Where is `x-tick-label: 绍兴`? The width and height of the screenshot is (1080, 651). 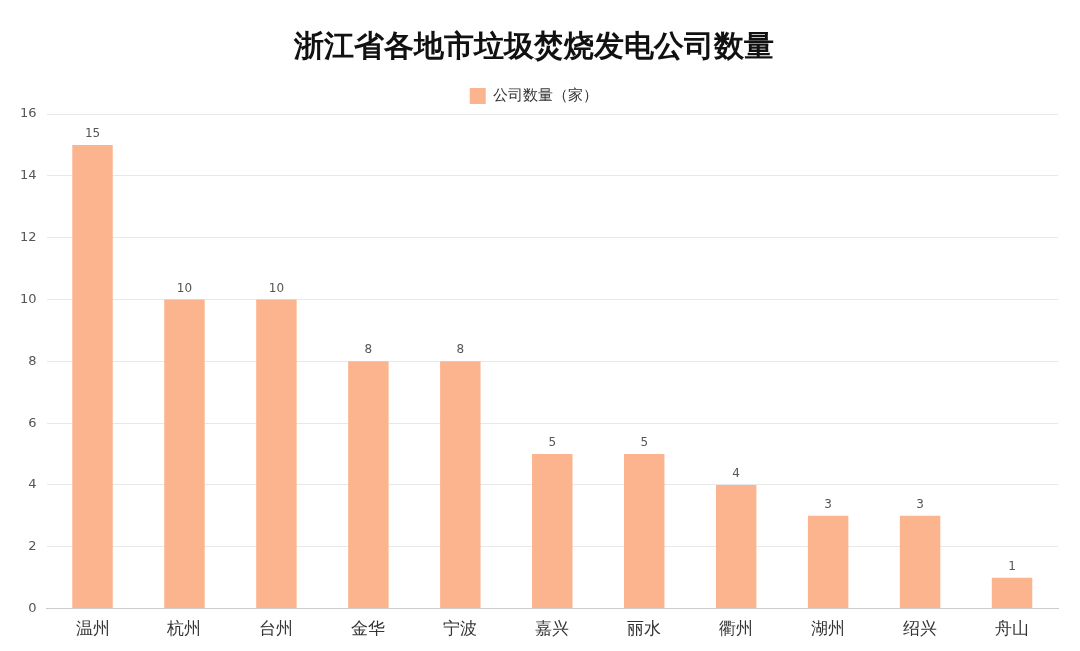 x-tick-label: 绍兴 is located at coordinates (920, 628).